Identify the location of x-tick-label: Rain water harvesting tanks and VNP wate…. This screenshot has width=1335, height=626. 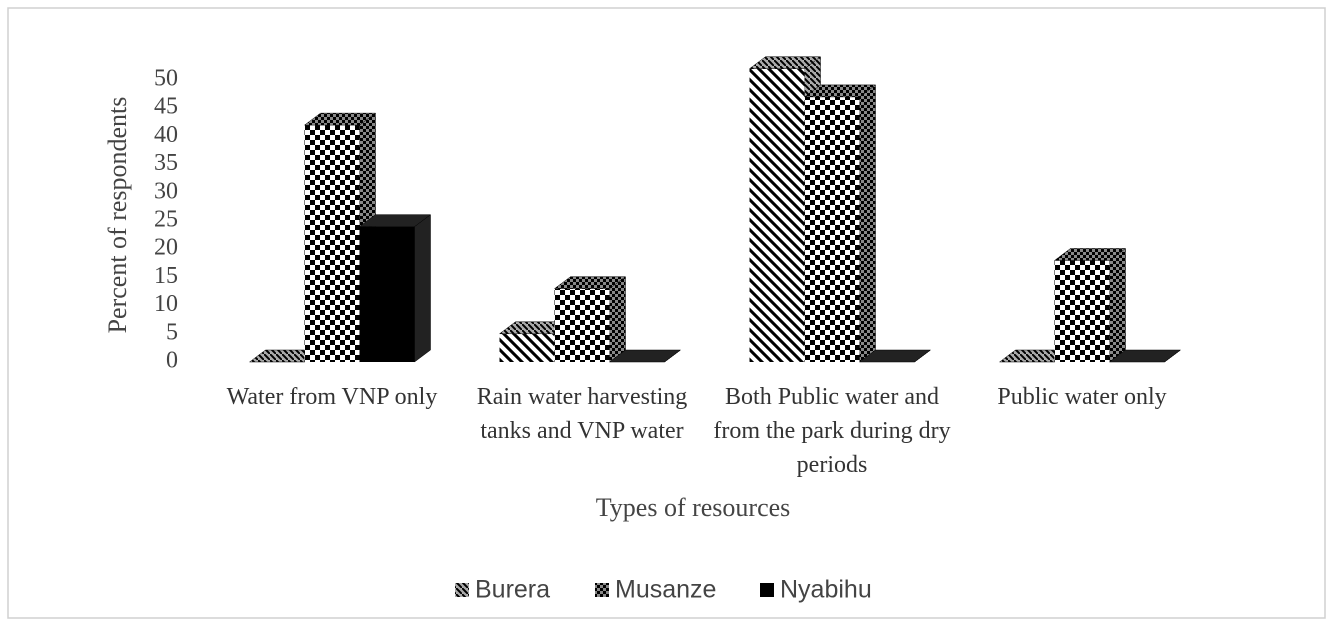
(582, 414).